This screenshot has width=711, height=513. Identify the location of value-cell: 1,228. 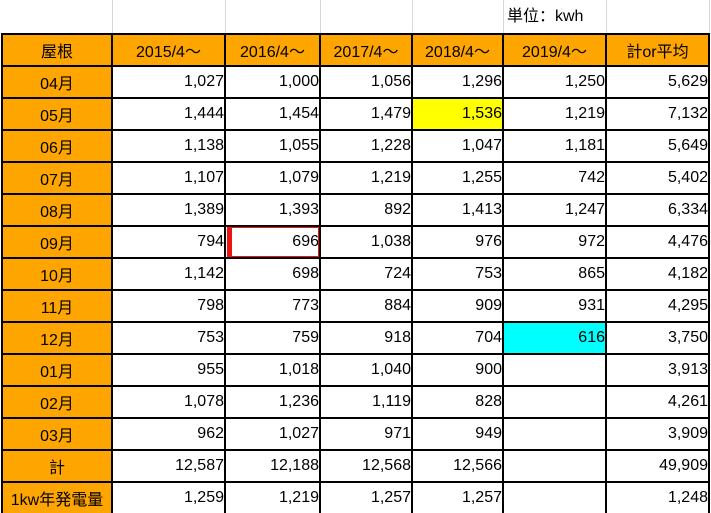
(366, 146).